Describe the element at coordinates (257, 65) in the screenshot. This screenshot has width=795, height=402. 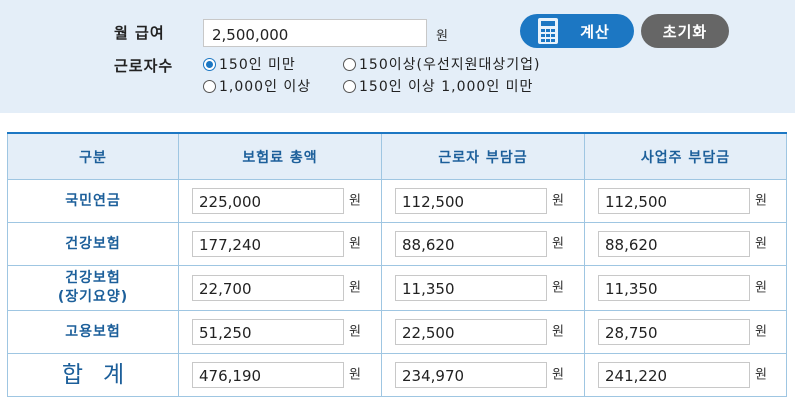
I see `radio-label: 150인 미만` at that location.